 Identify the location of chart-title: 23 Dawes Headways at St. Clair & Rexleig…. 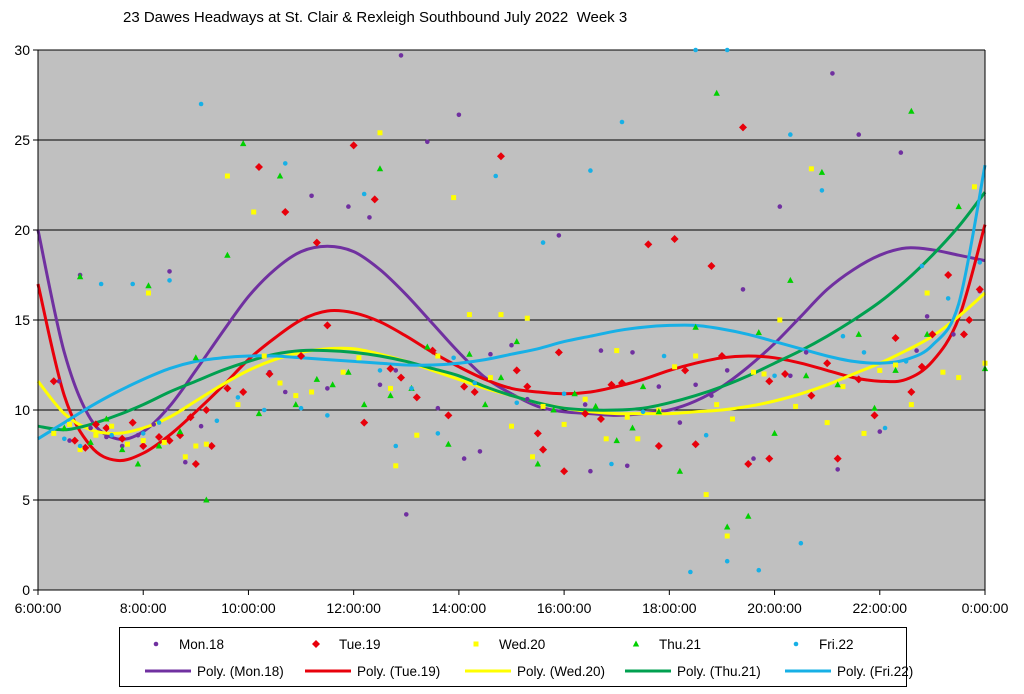
(375, 17).